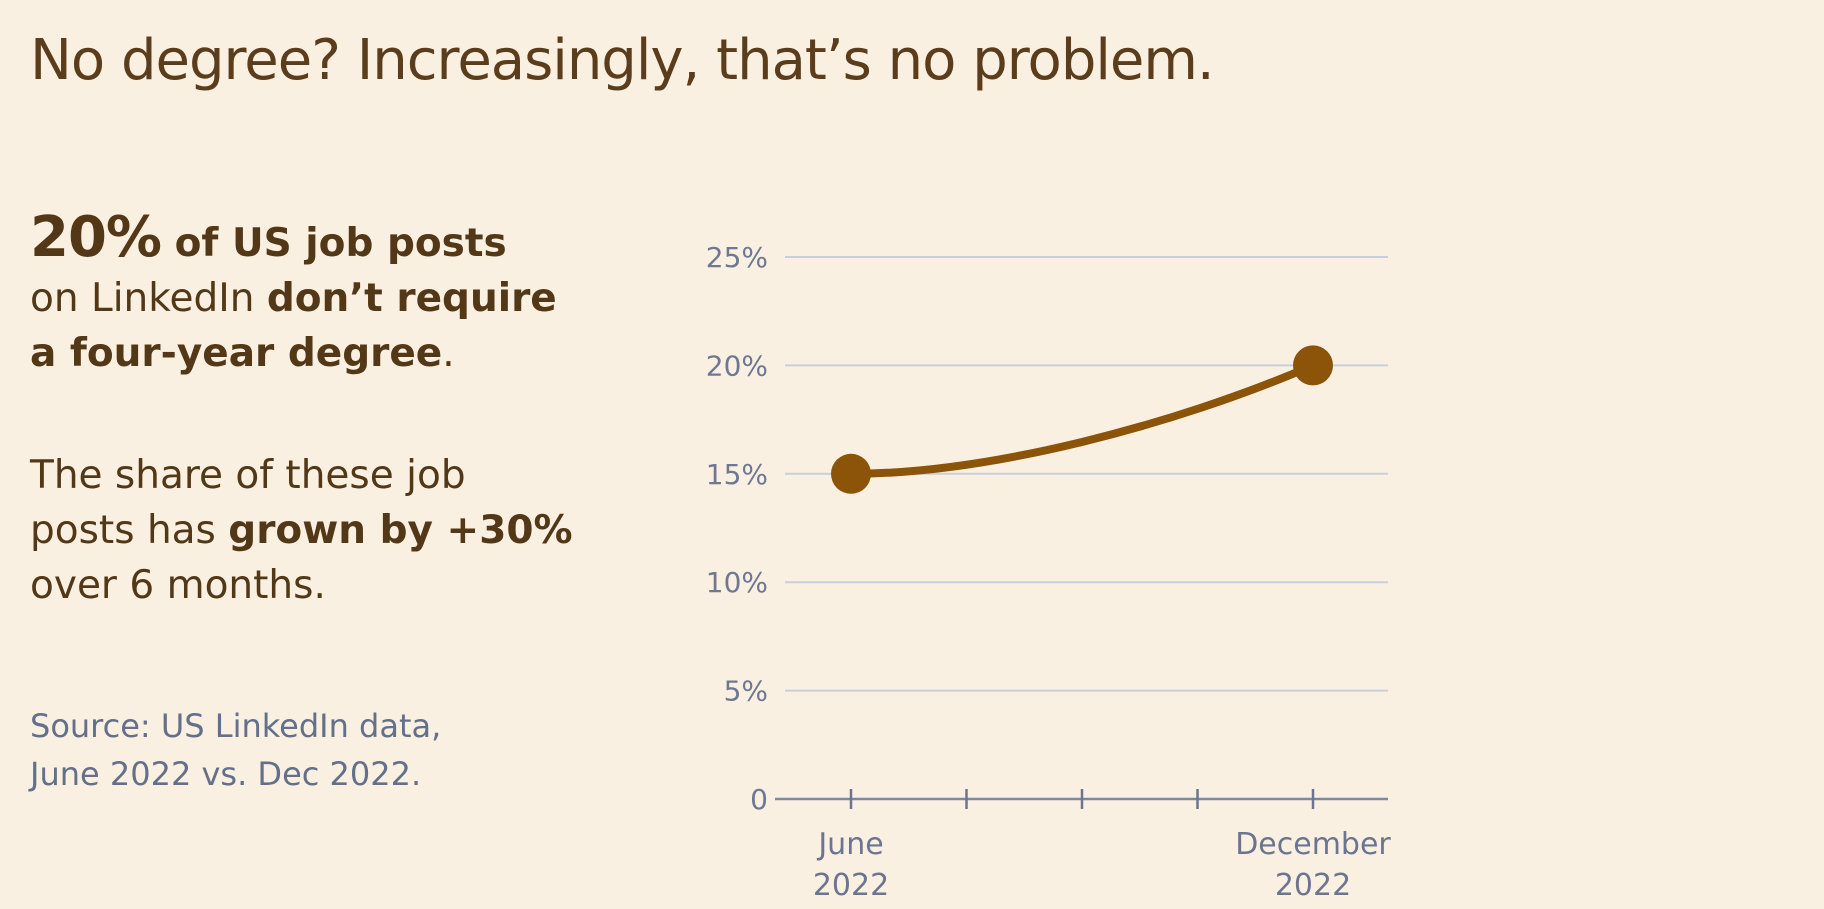  I want to click on growth-line-1: The share of these job, so click(248, 475).